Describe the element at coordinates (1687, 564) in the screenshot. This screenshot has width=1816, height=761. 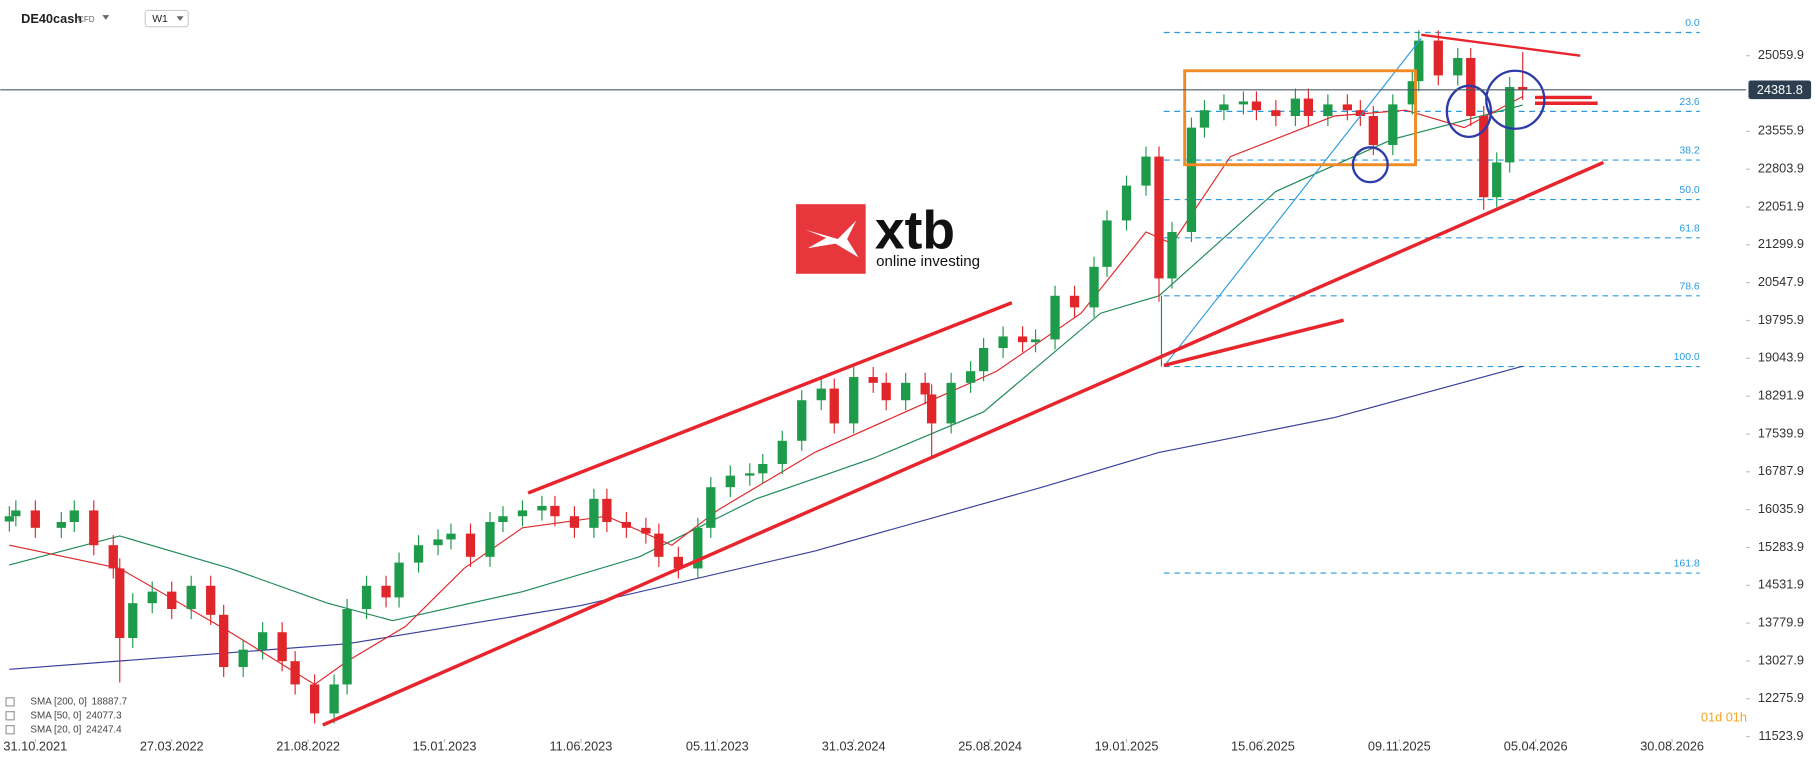
I see `fib-label: 161.8` at that location.